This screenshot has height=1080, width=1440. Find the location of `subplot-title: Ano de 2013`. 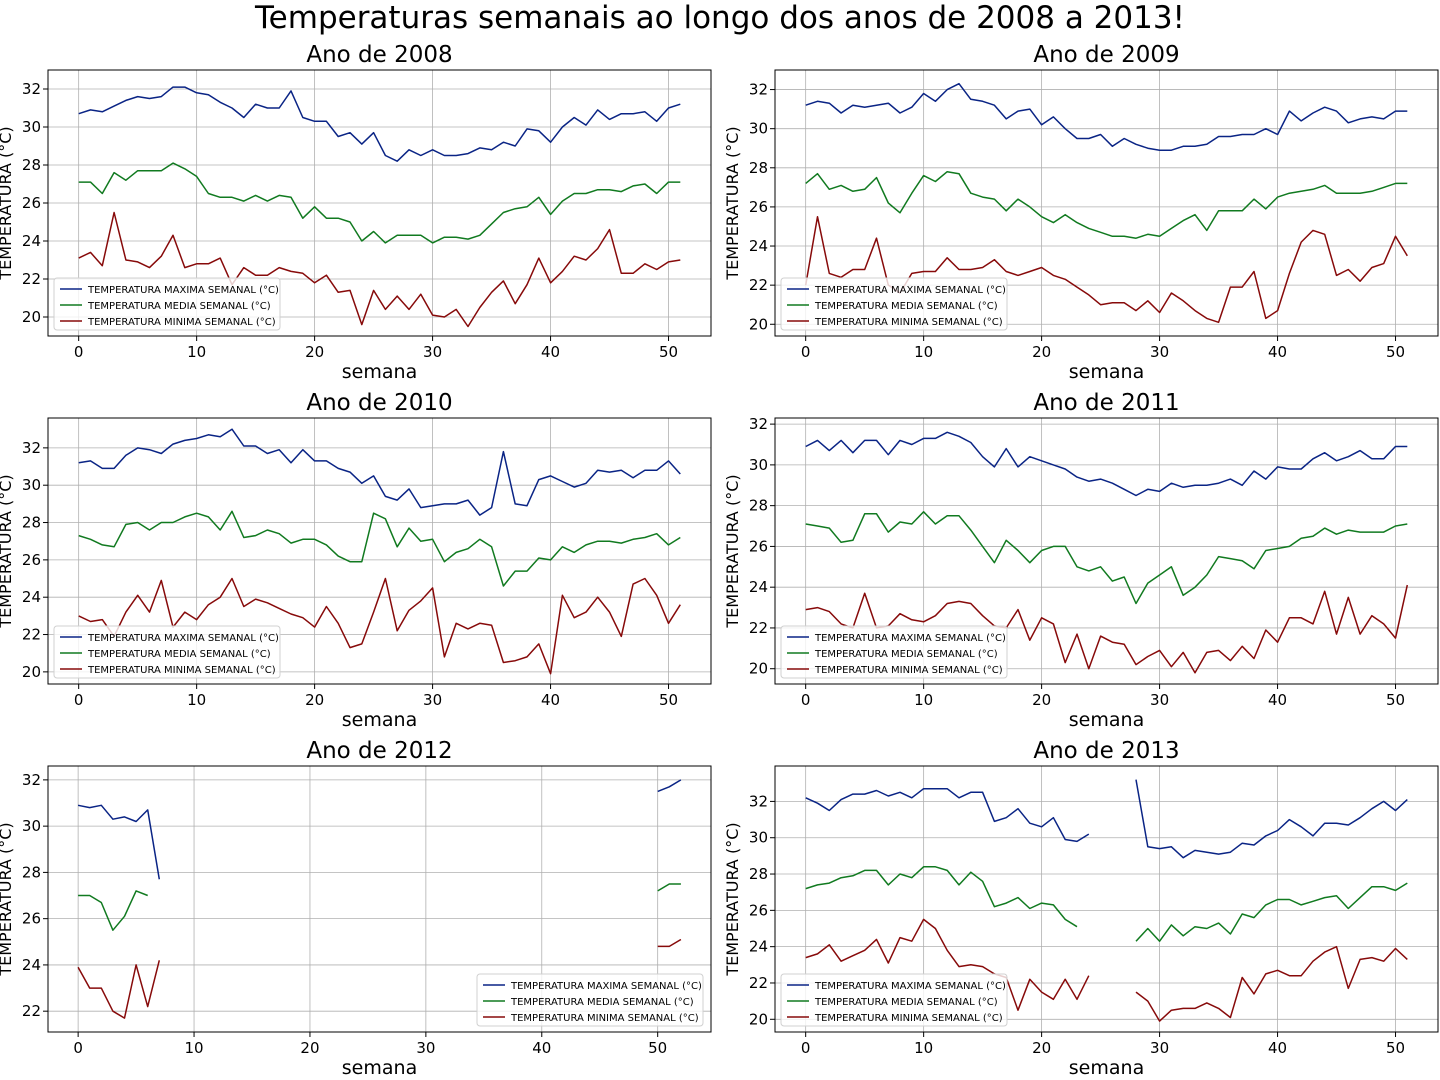

subplot-title: Ano de 2013 is located at coordinates (1106, 751).